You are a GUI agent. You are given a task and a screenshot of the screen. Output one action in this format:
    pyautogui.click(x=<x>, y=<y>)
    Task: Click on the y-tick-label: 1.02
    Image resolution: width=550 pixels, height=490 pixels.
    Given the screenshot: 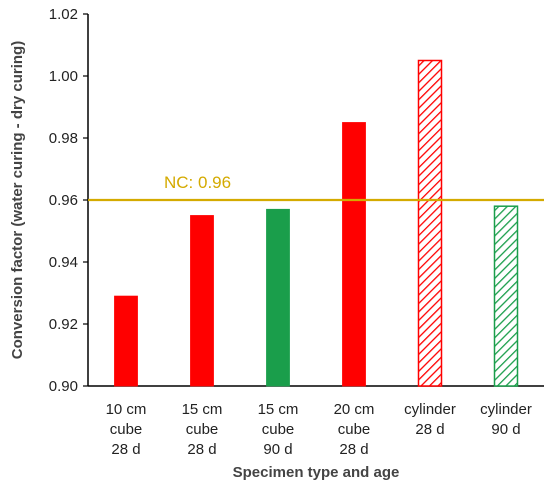 What is the action you would take?
    pyautogui.click(x=63, y=14)
    